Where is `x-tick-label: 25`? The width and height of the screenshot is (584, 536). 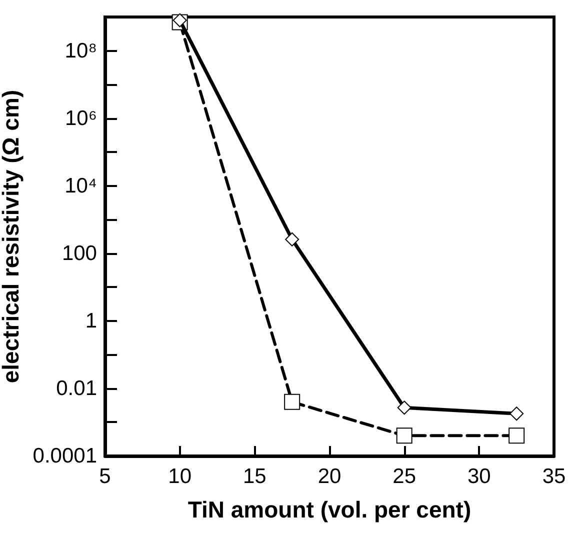 x-tick-label: 25 is located at coordinates (404, 476).